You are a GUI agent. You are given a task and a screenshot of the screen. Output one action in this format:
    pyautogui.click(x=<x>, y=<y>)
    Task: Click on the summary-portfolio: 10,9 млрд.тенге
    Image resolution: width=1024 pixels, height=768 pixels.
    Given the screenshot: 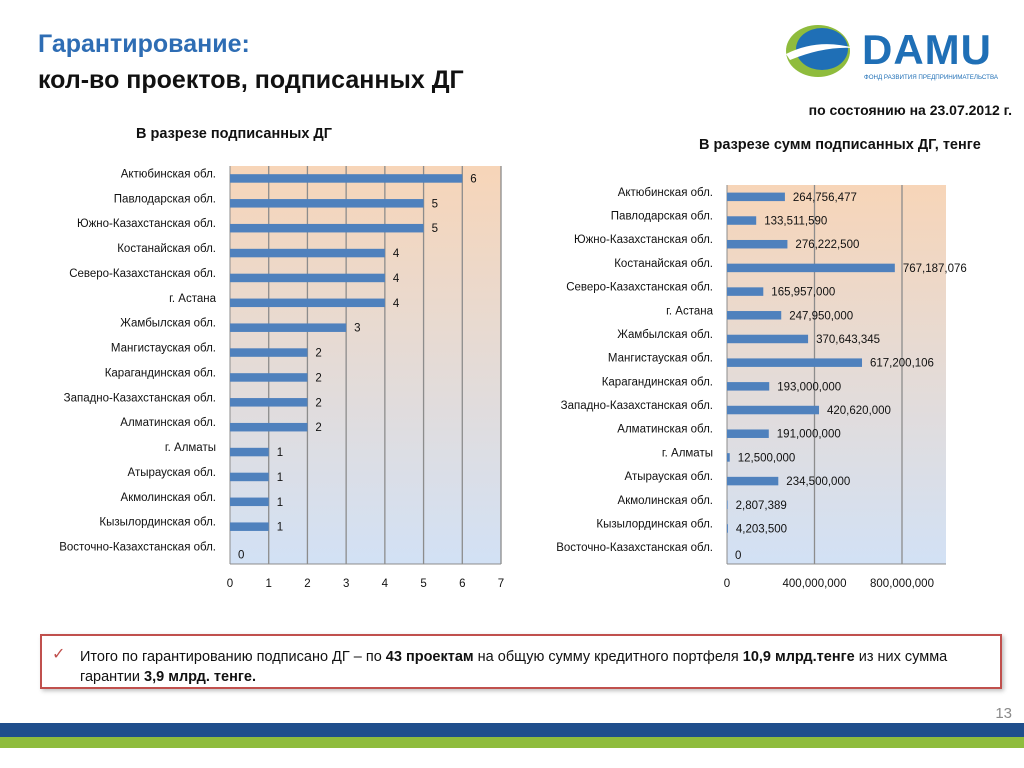 What is the action you would take?
    pyautogui.click(x=798, y=657)
    